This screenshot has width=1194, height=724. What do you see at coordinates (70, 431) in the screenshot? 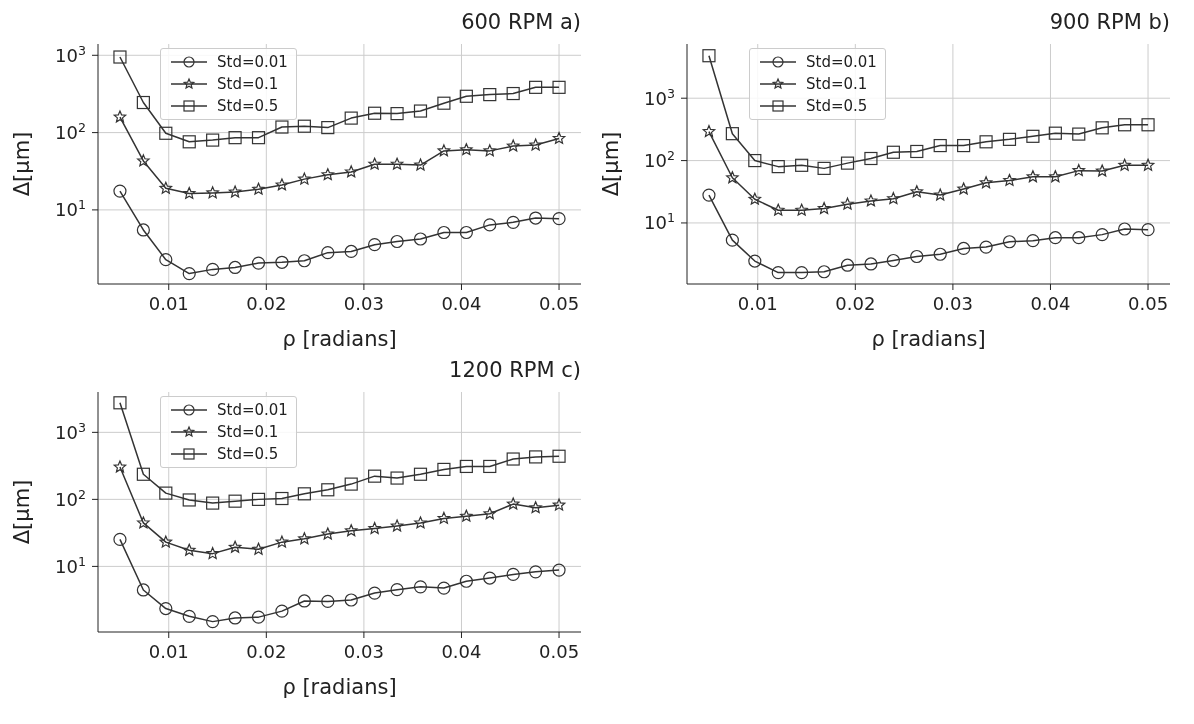
I see `y-tick-label: 10$^{3}$` at bounding box center [70, 431].